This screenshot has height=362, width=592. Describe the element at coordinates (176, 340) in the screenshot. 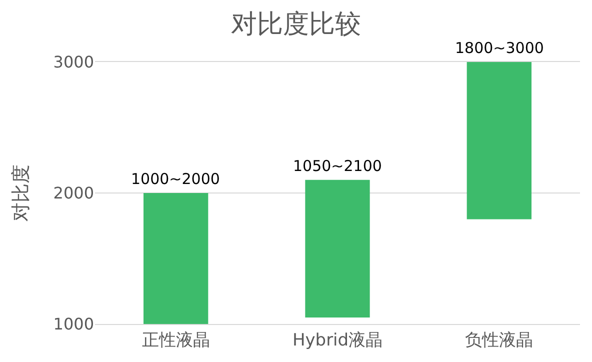

I see `x-tick-label: 正性液晶` at that location.